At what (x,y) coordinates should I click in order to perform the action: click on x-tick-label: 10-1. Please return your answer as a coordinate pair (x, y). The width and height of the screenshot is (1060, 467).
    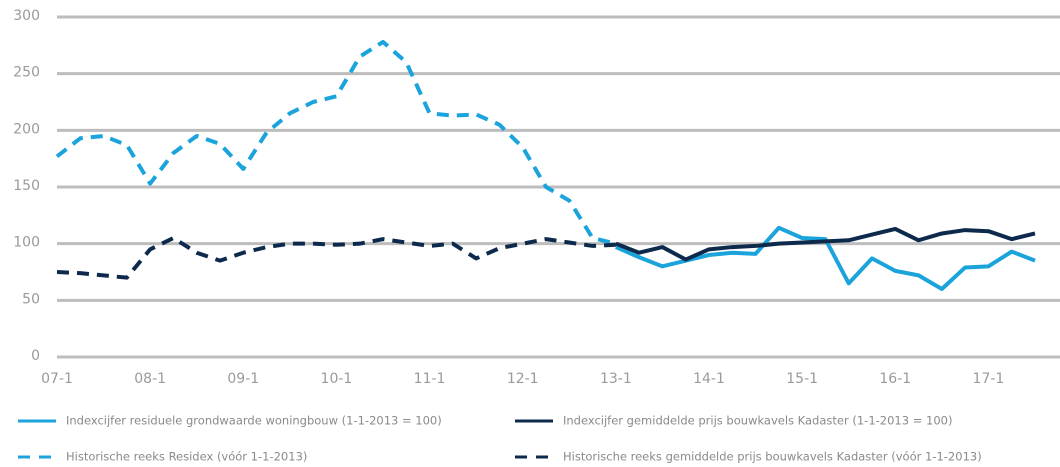
    Looking at the image, I should click on (337, 379).